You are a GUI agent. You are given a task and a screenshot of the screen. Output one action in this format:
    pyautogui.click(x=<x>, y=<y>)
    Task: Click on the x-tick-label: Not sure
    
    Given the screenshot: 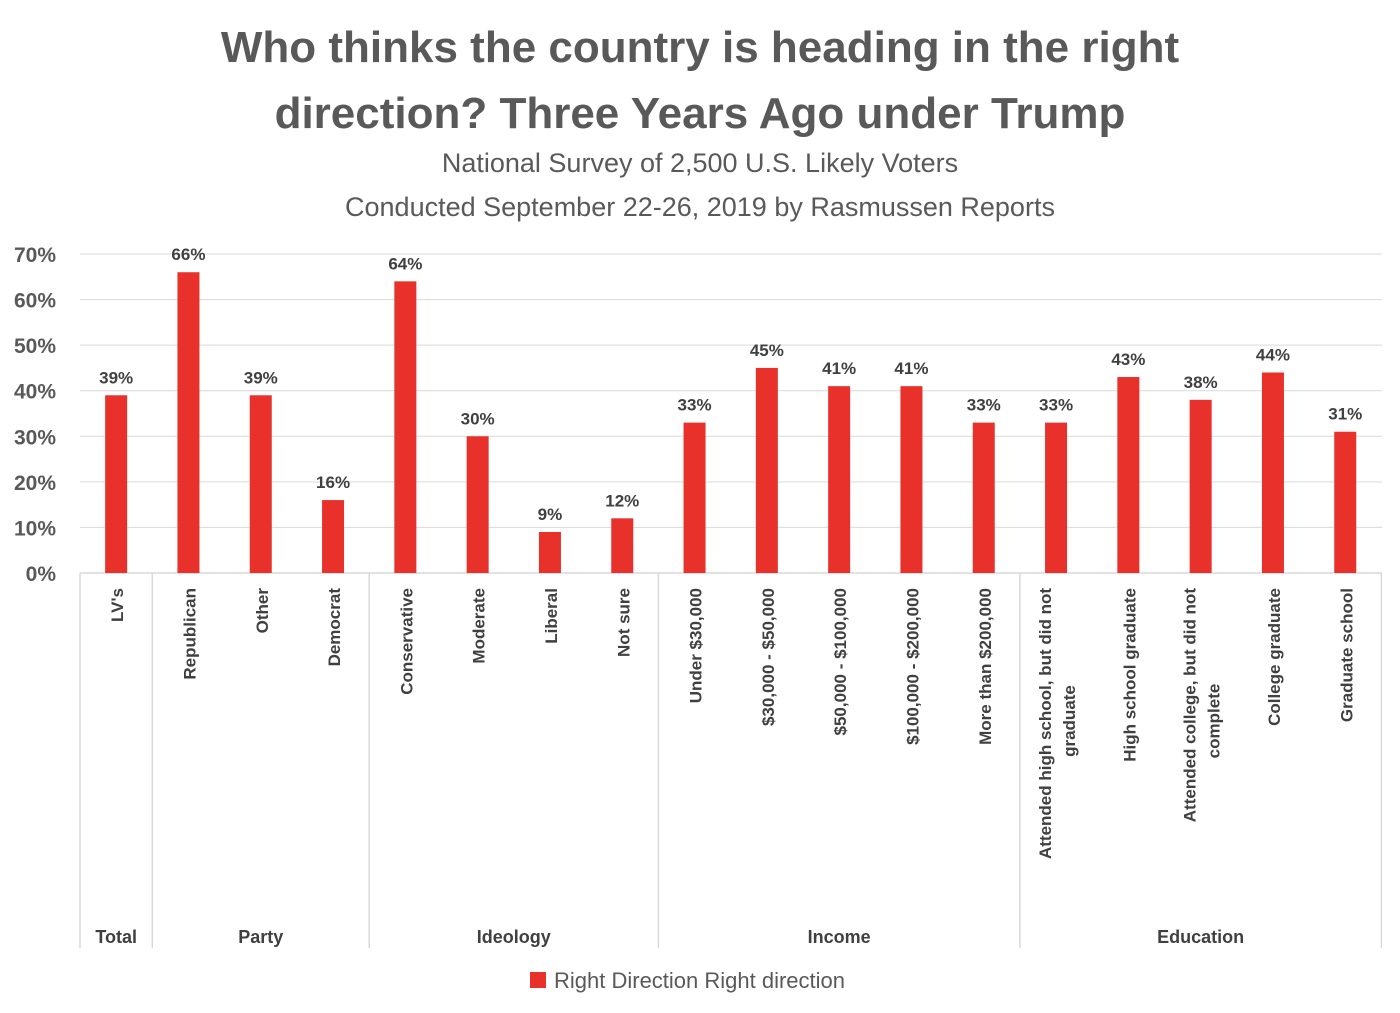 What is the action you would take?
    pyautogui.click(x=623, y=622)
    